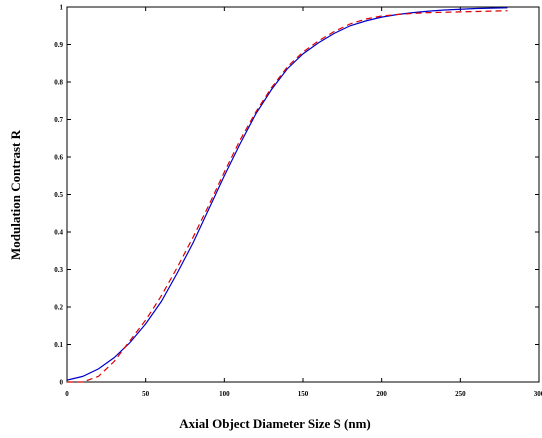 The width and height of the screenshot is (542, 438). I want to click on y-tick-label: 0.9, so click(58, 45).